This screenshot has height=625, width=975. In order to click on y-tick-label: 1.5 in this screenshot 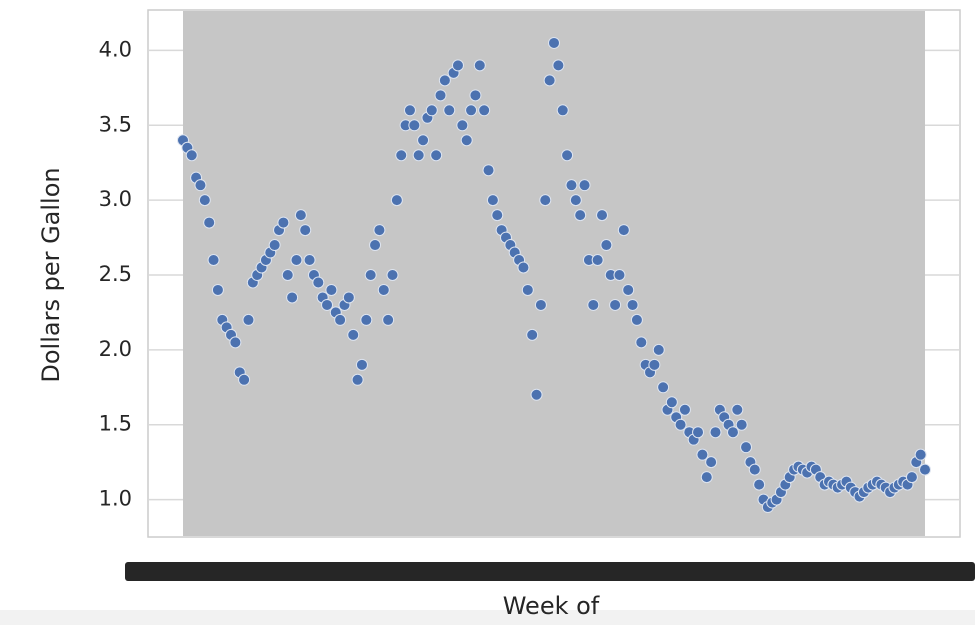, I will do `click(115, 424)`.